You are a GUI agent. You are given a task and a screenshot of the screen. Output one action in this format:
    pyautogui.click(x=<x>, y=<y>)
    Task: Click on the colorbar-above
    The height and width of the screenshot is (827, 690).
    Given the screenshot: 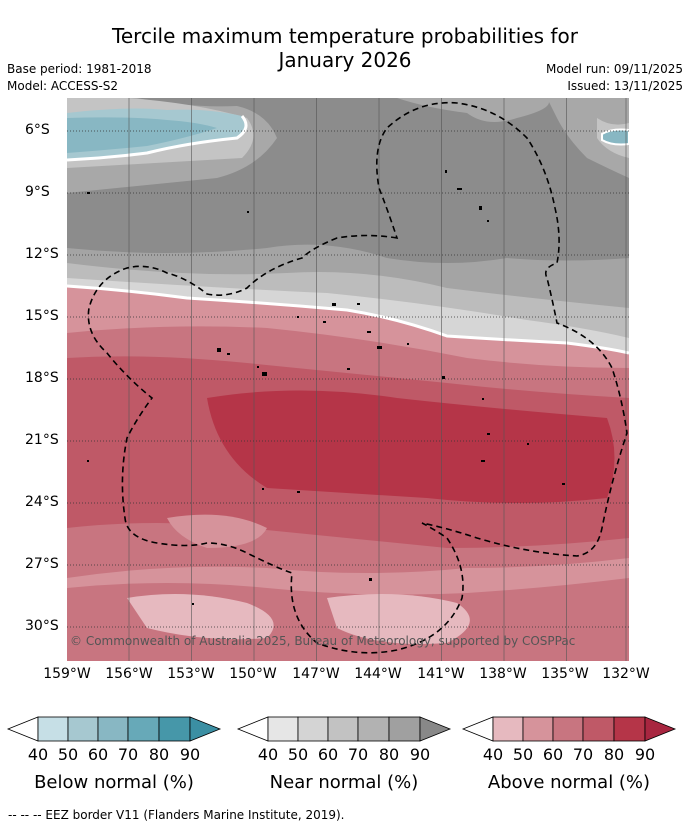 What is the action you would take?
    pyautogui.click(x=569, y=729)
    